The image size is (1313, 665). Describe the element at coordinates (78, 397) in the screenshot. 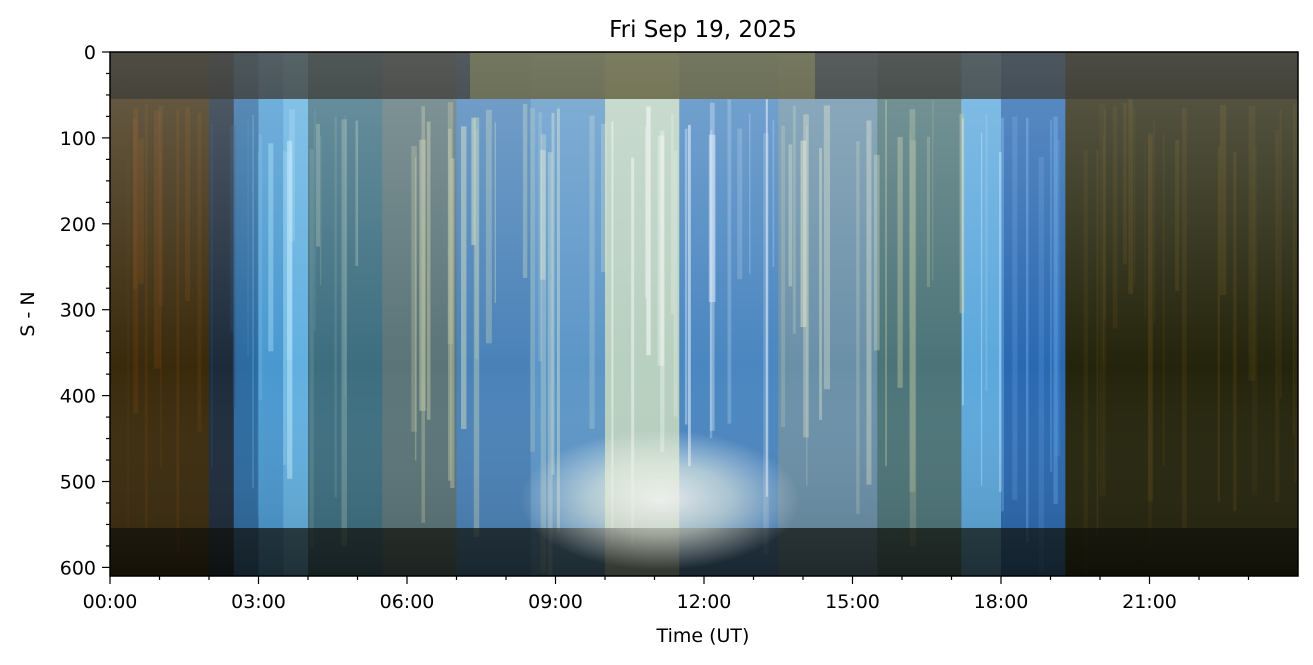

I see `y-tick-label: 400` at that location.